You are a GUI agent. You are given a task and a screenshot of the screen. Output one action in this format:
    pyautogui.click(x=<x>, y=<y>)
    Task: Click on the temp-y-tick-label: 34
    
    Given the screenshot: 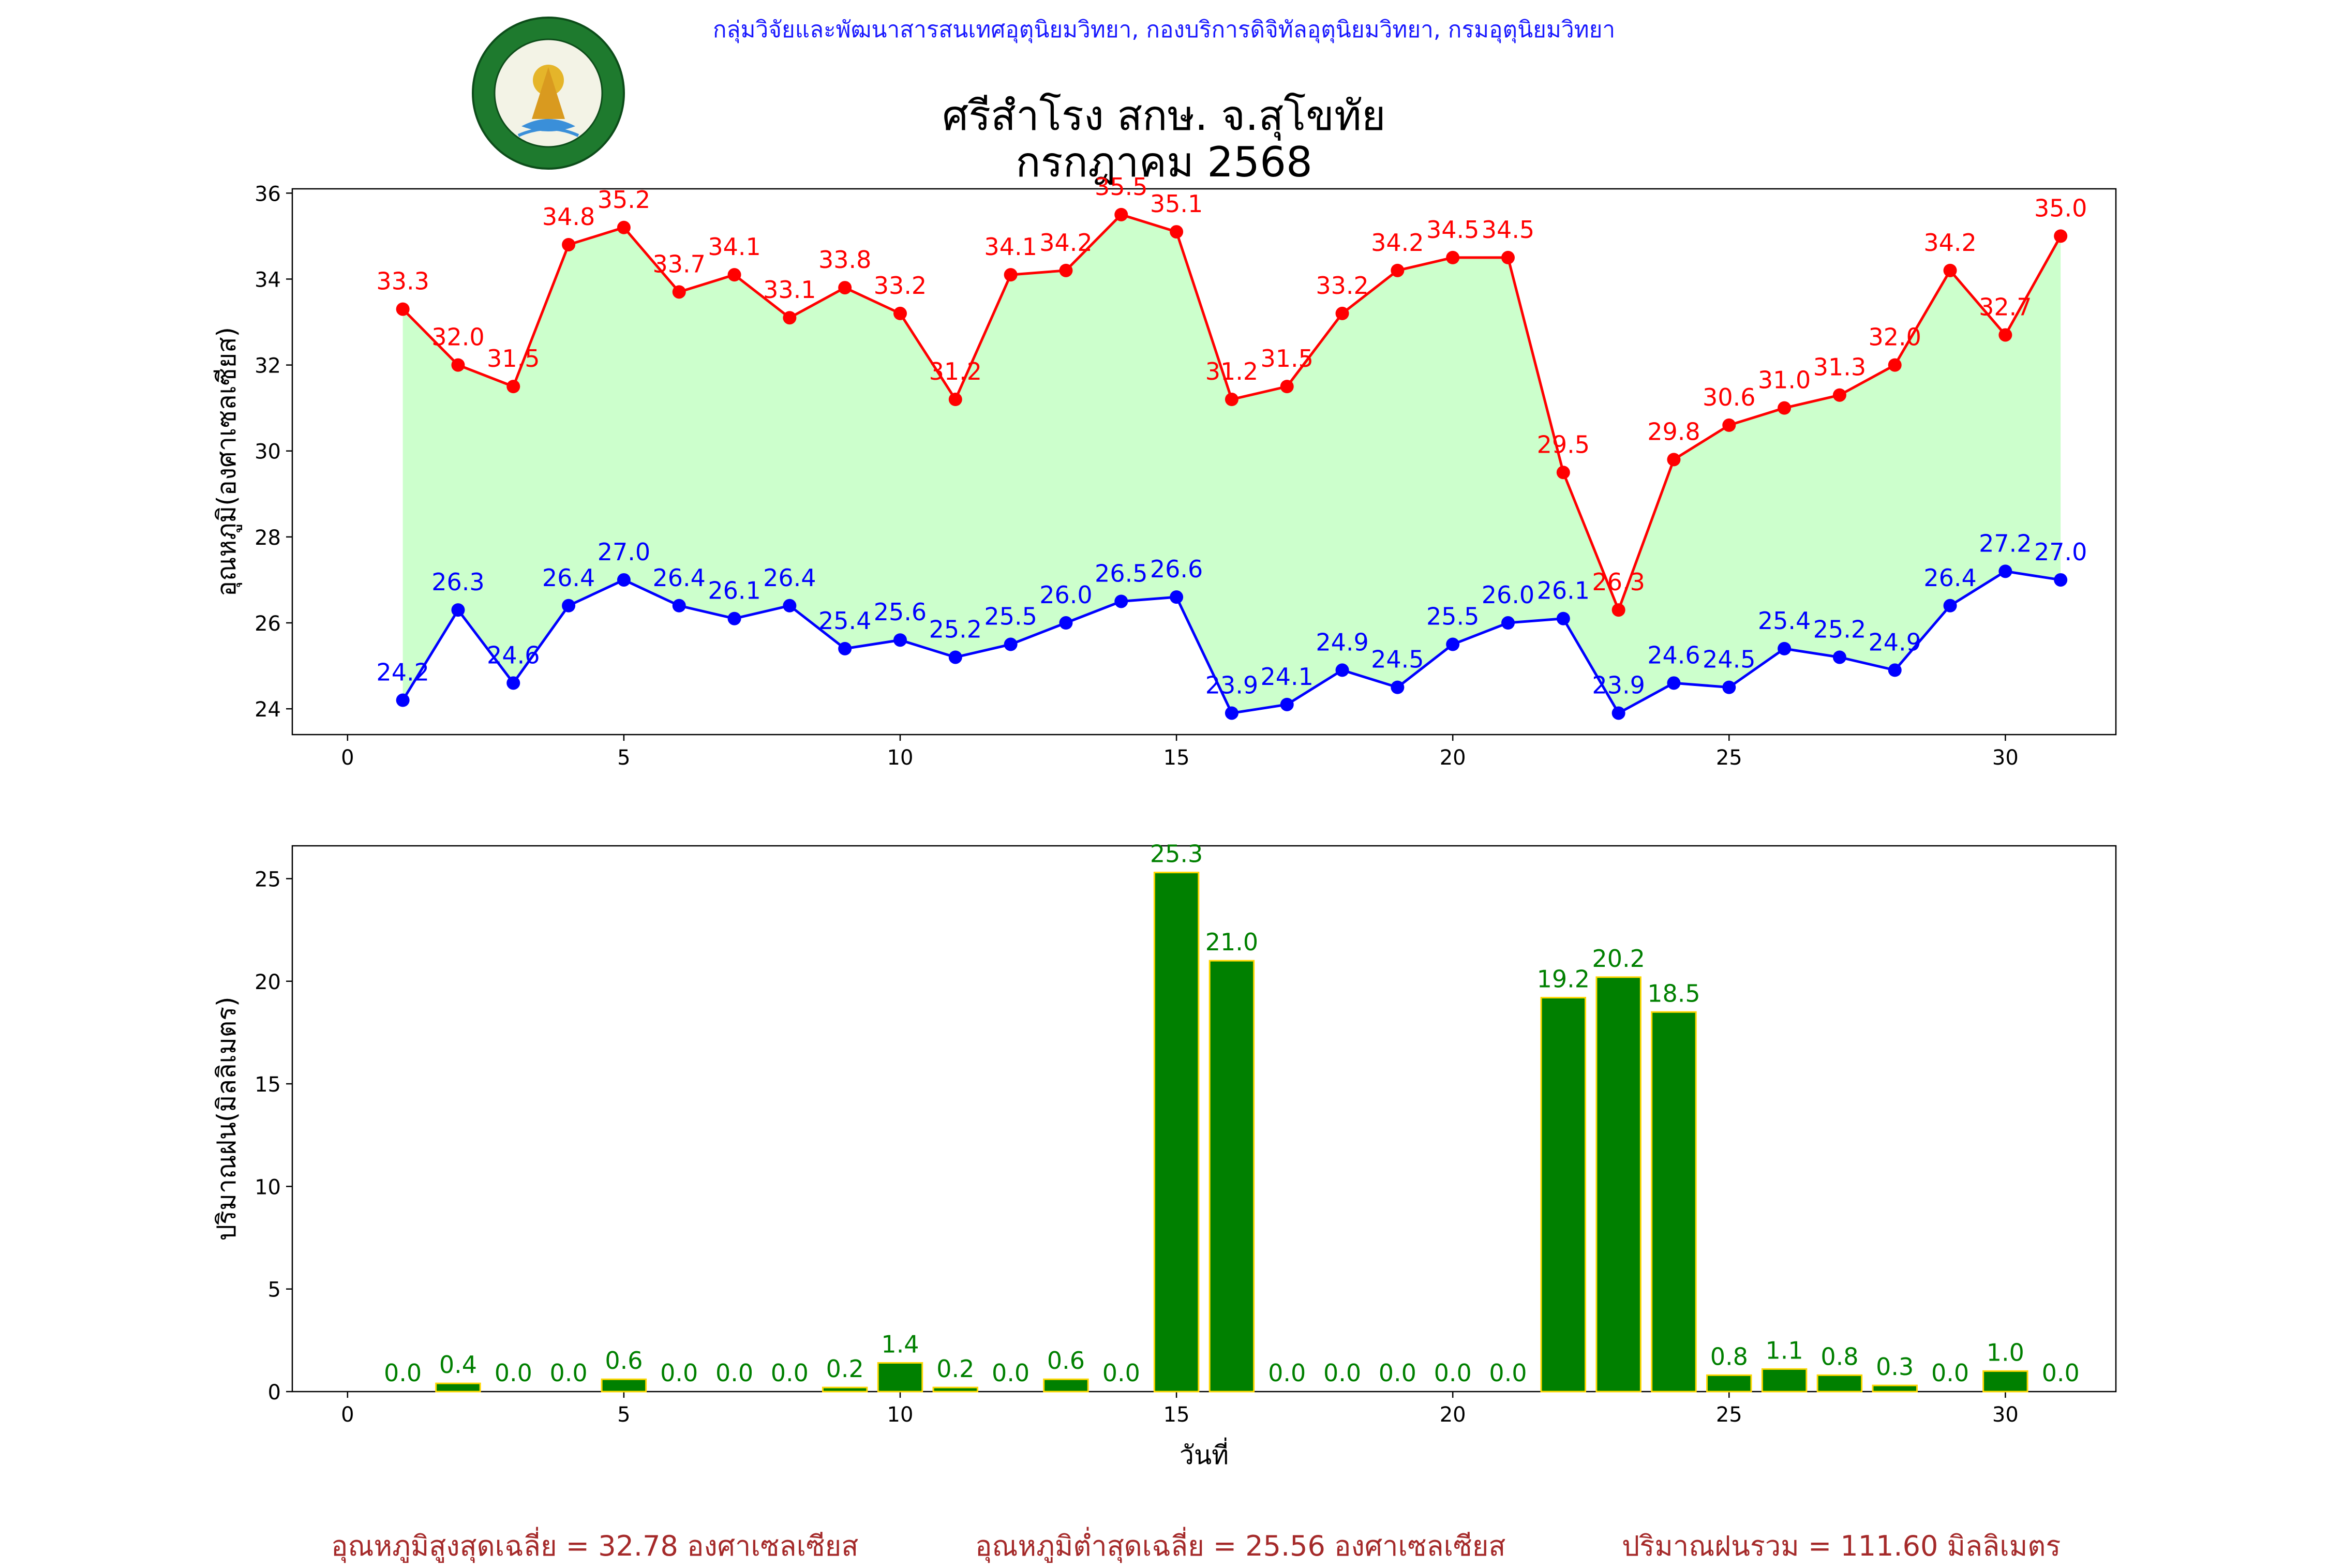 What is the action you would take?
    pyautogui.click(x=268, y=280)
    